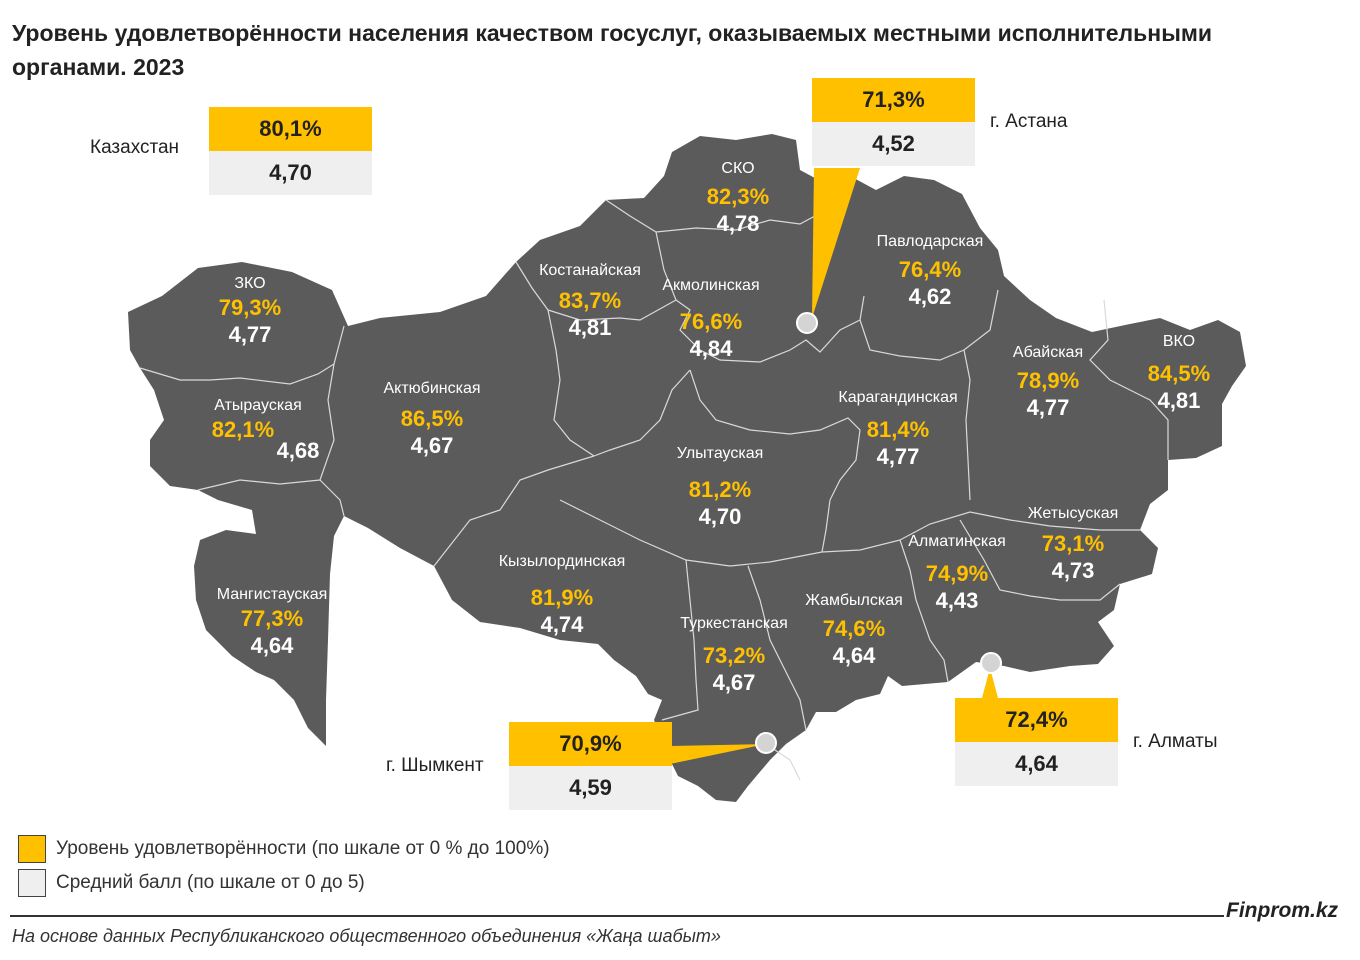  Describe the element at coordinates (1048, 352) in the screenshot. I see `region-name: Абайская` at that location.